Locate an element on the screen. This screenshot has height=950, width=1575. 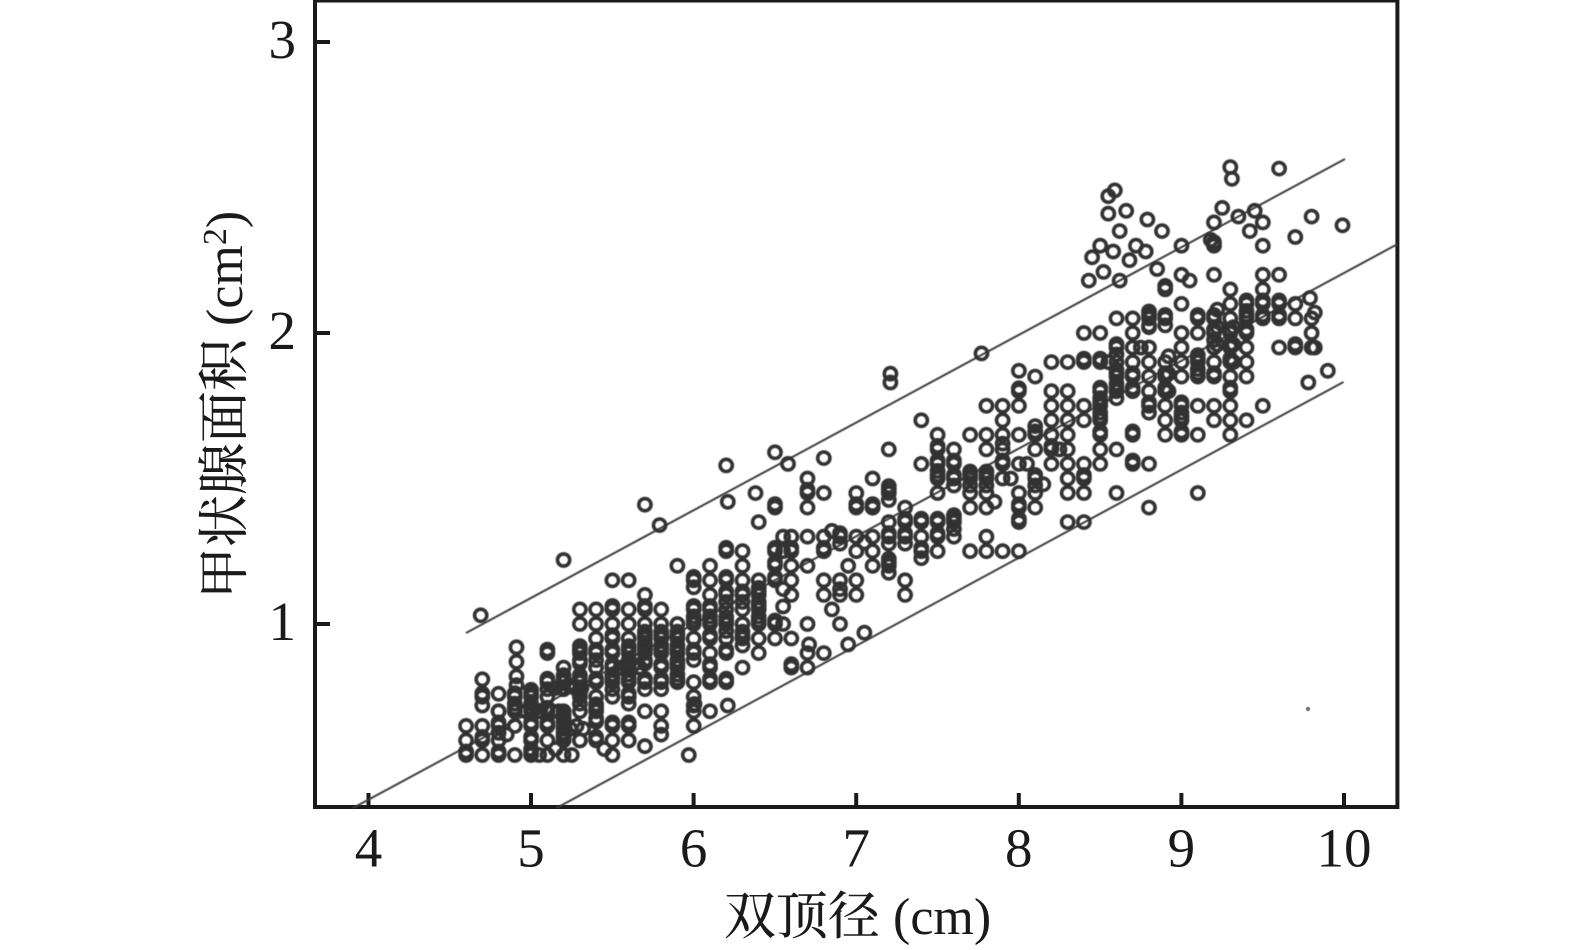
svg-text: (cm) is located at coordinates (942, 917).